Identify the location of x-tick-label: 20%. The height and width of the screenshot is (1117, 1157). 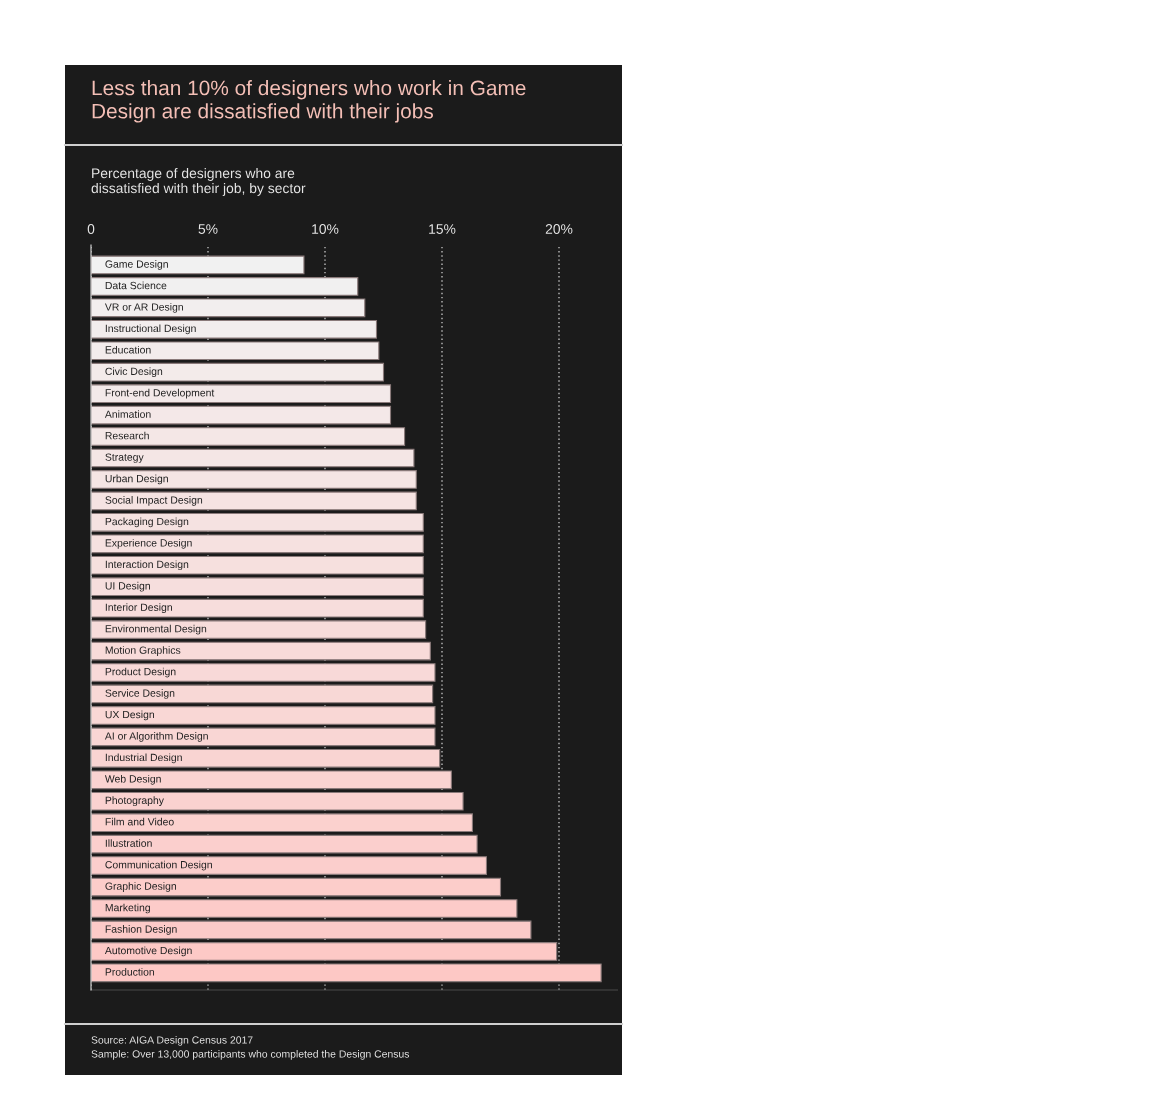
(559, 229).